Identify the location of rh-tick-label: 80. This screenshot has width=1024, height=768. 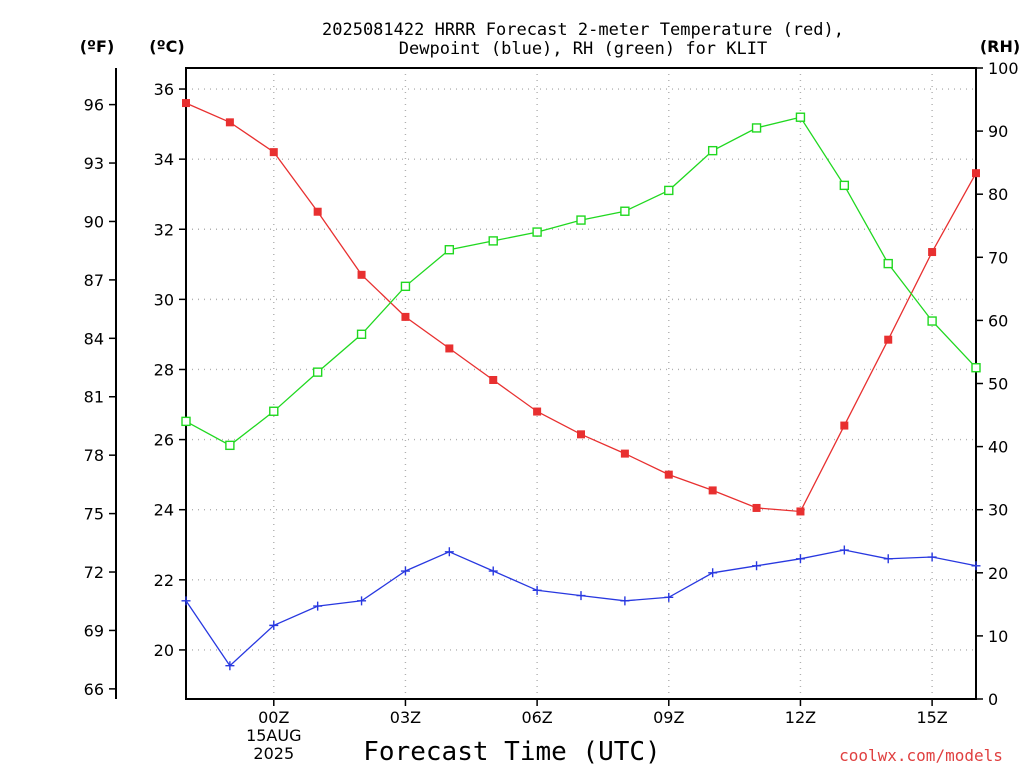
(998, 194).